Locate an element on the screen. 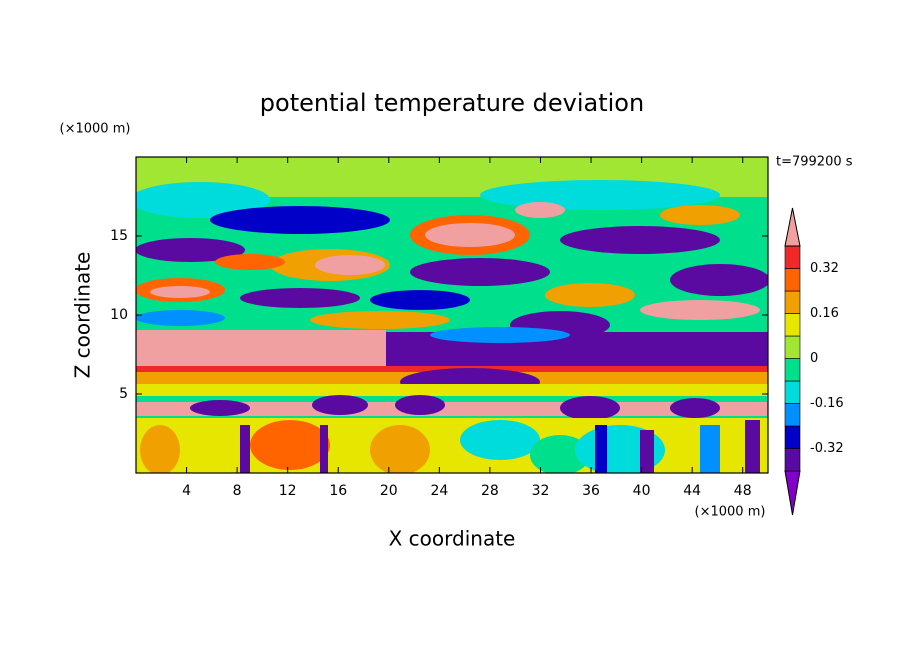 The height and width of the screenshot is (658, 904). colorbar-label: -0.32 is located at coordinates (827, 448).